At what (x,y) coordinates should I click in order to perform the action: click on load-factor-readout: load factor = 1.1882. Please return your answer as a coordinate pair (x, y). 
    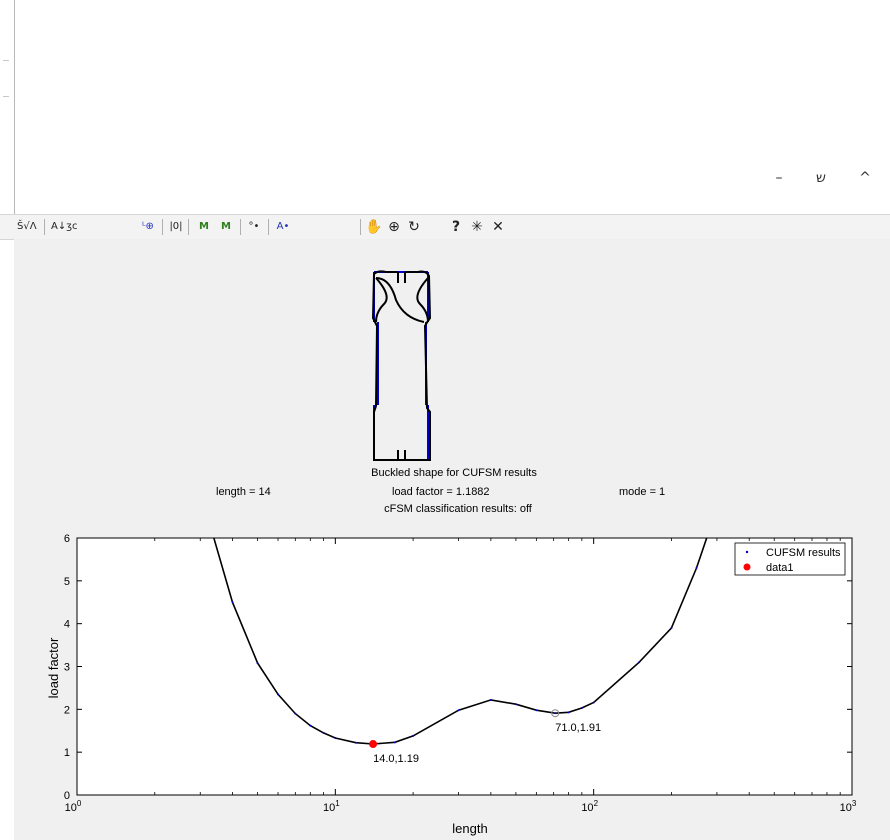
    Looking at the image, I should click on (441, 492).